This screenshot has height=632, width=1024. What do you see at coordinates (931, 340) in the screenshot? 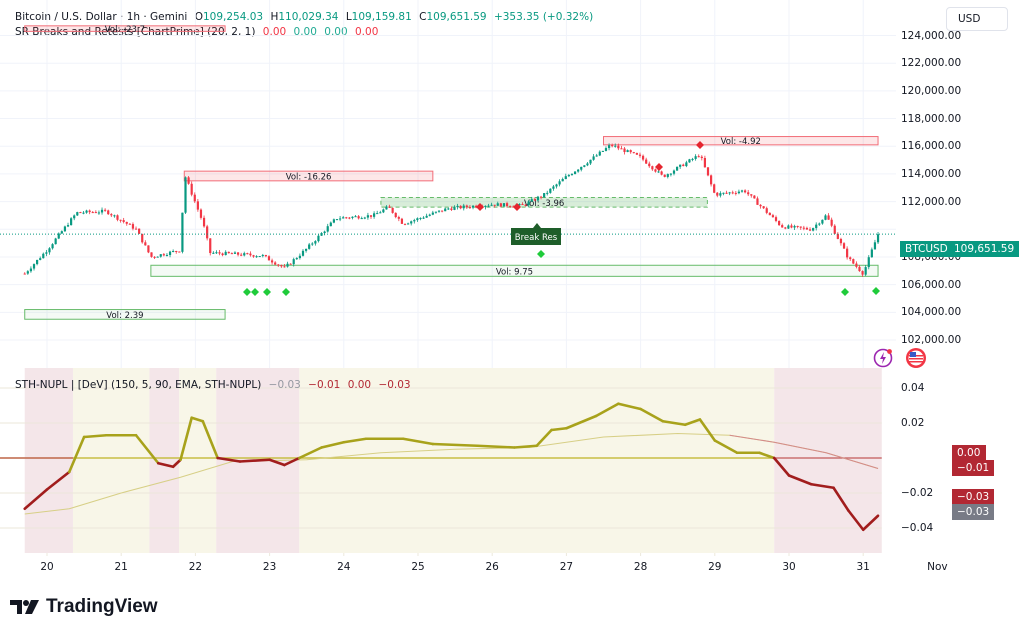
I see `price-tick: 102,000.00` at bounding box center [931, 340].